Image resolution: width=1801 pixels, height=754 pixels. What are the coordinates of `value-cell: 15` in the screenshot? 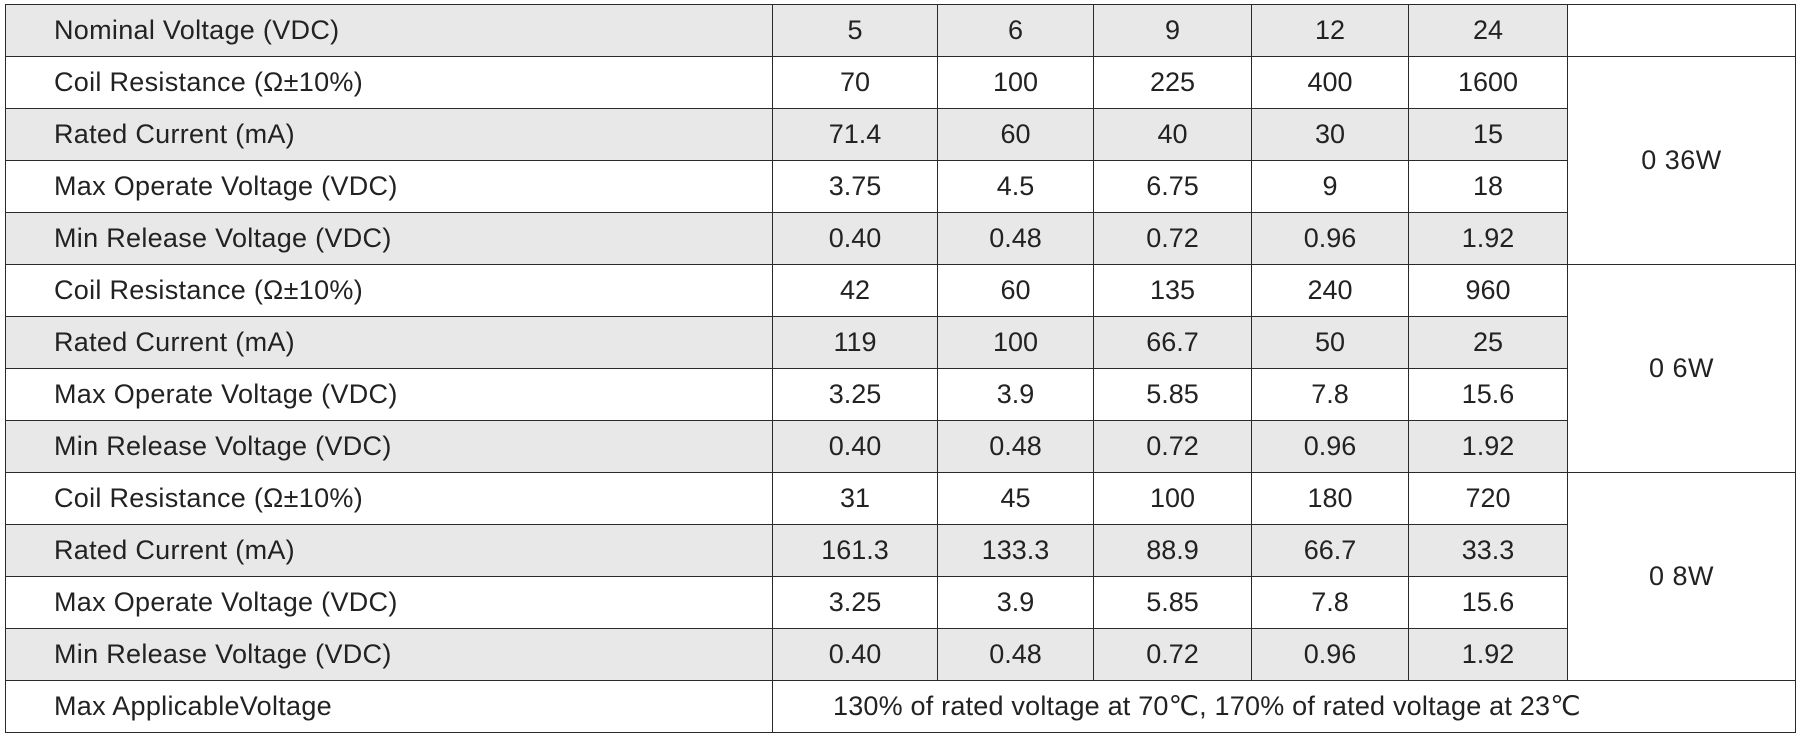 It's located at (1488, 134).